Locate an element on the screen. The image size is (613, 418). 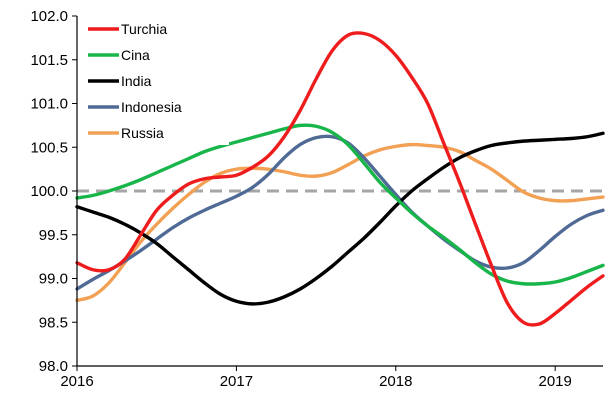
x-tick-label: 2017 is located at coordinates (236, 381).